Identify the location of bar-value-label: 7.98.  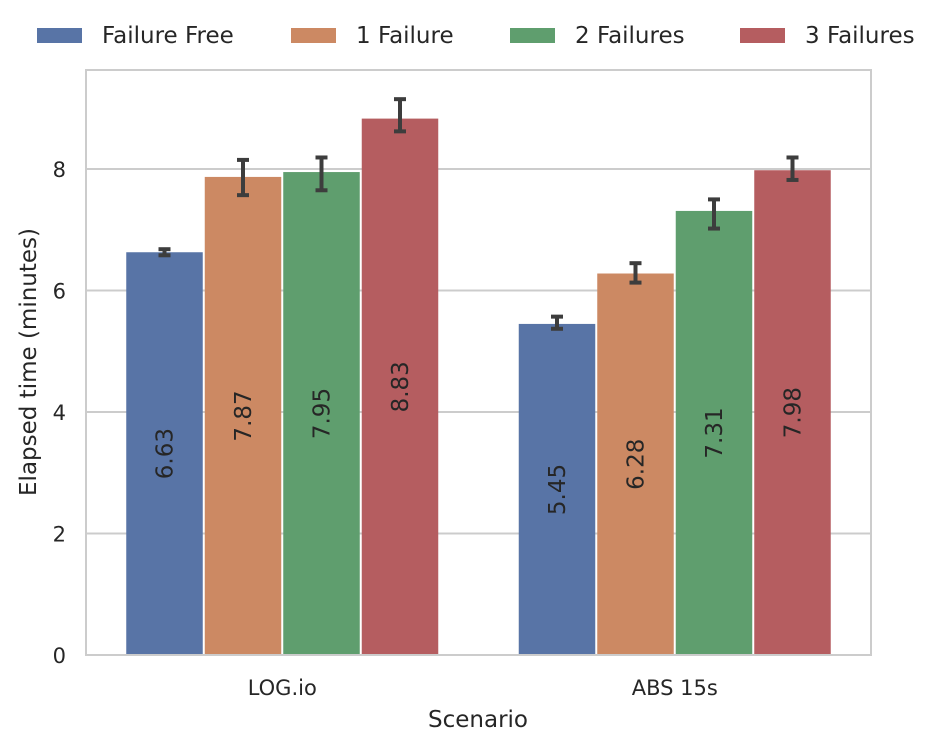
(794, 412).